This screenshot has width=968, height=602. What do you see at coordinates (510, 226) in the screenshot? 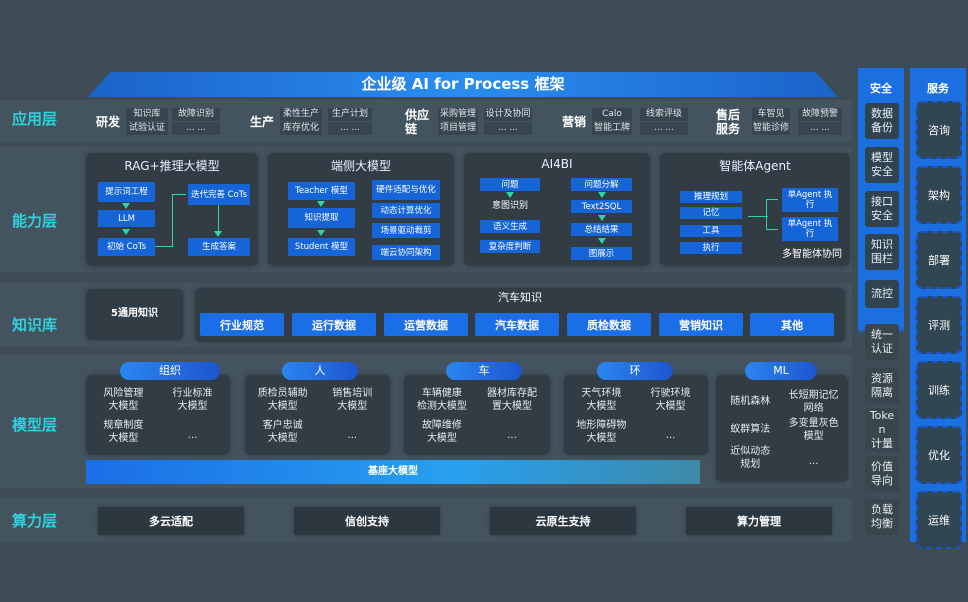
I see `ai4bi-step: 语义生成` at bounding box center [510, 226].